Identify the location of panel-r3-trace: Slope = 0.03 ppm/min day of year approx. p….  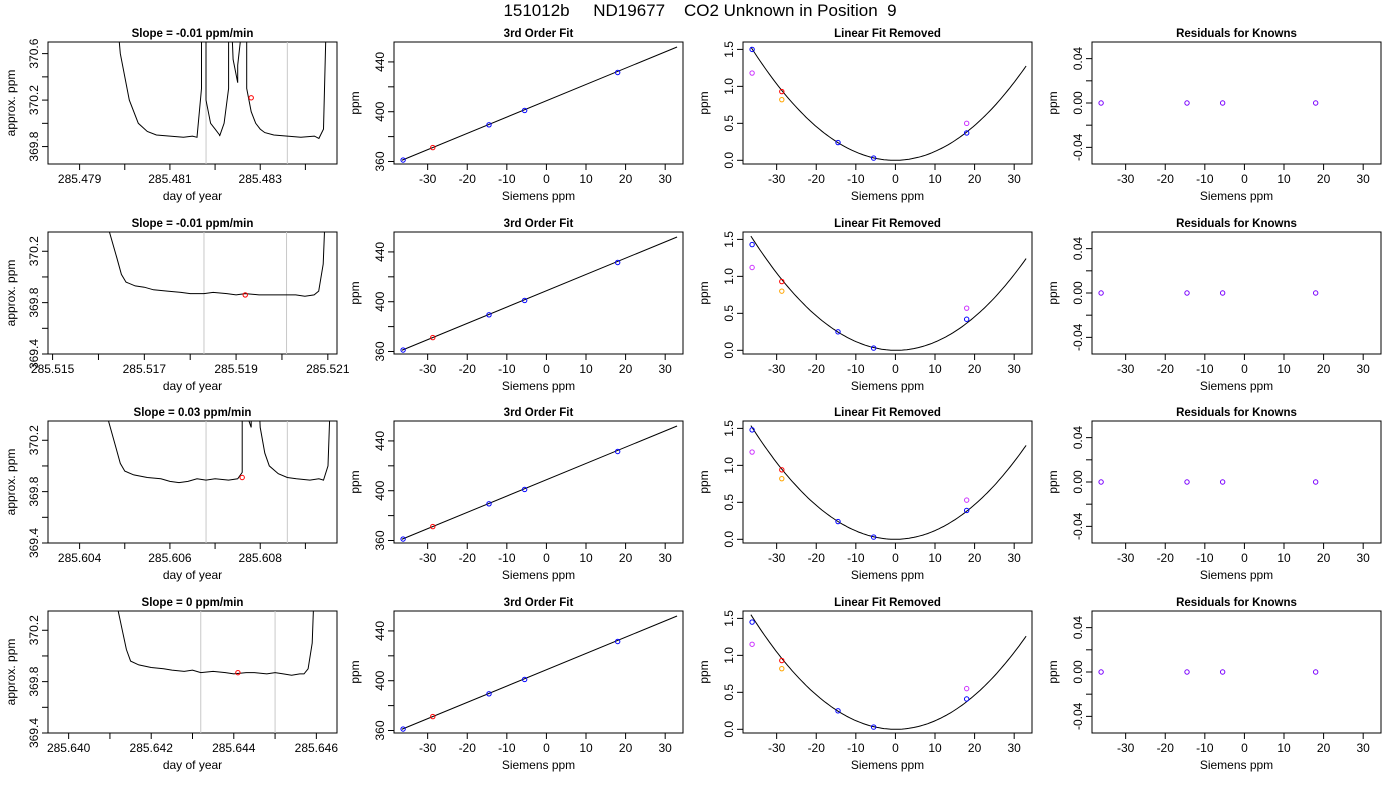
(171, 494).